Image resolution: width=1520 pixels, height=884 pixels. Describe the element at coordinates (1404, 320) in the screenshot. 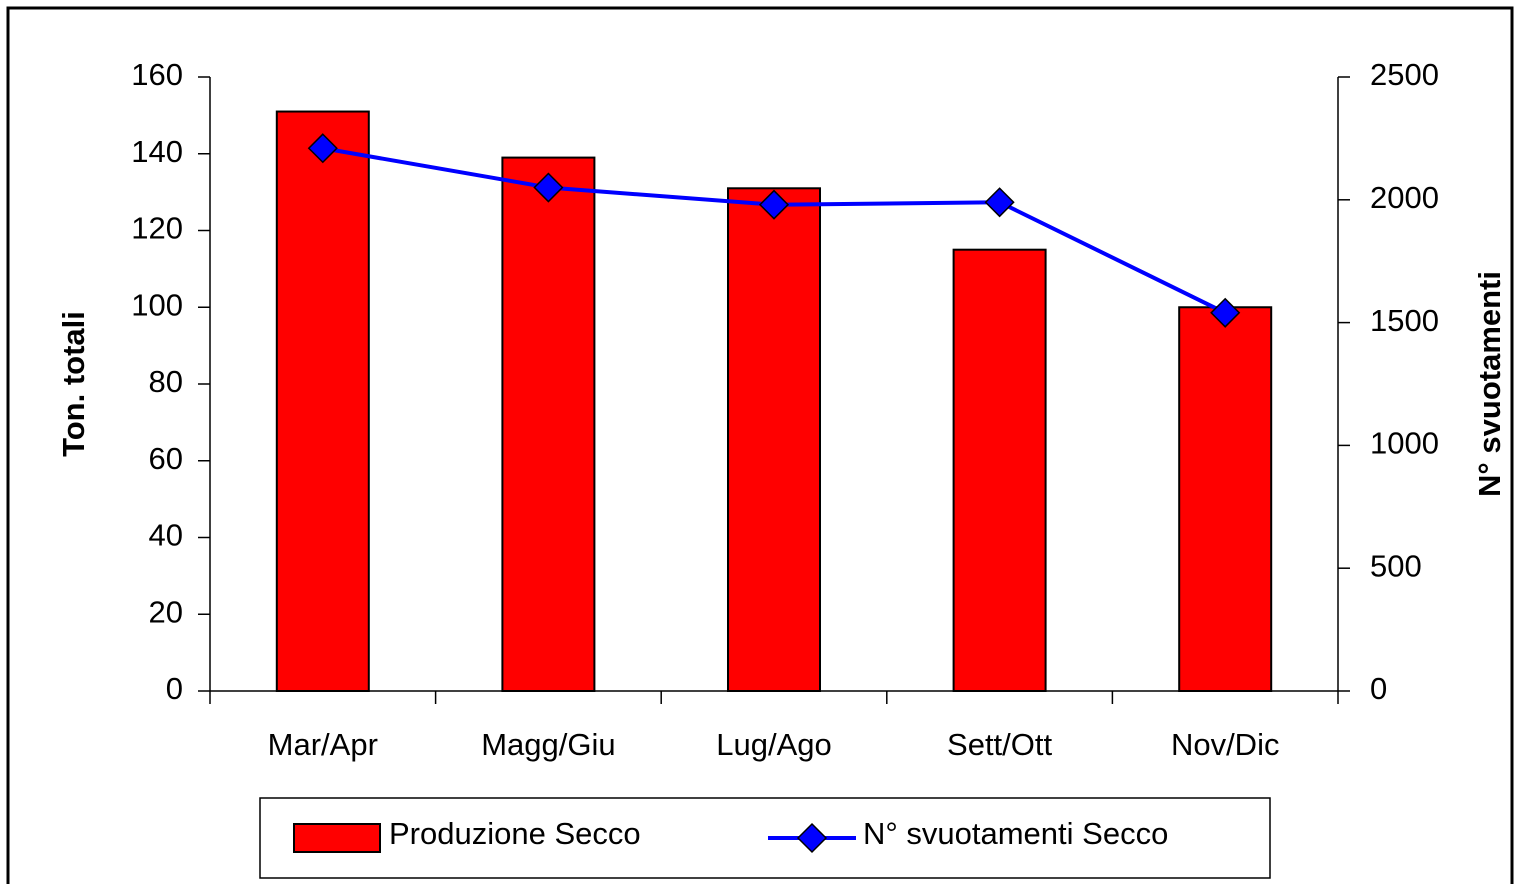

I see `y2-tick-label: 1500` at that location.